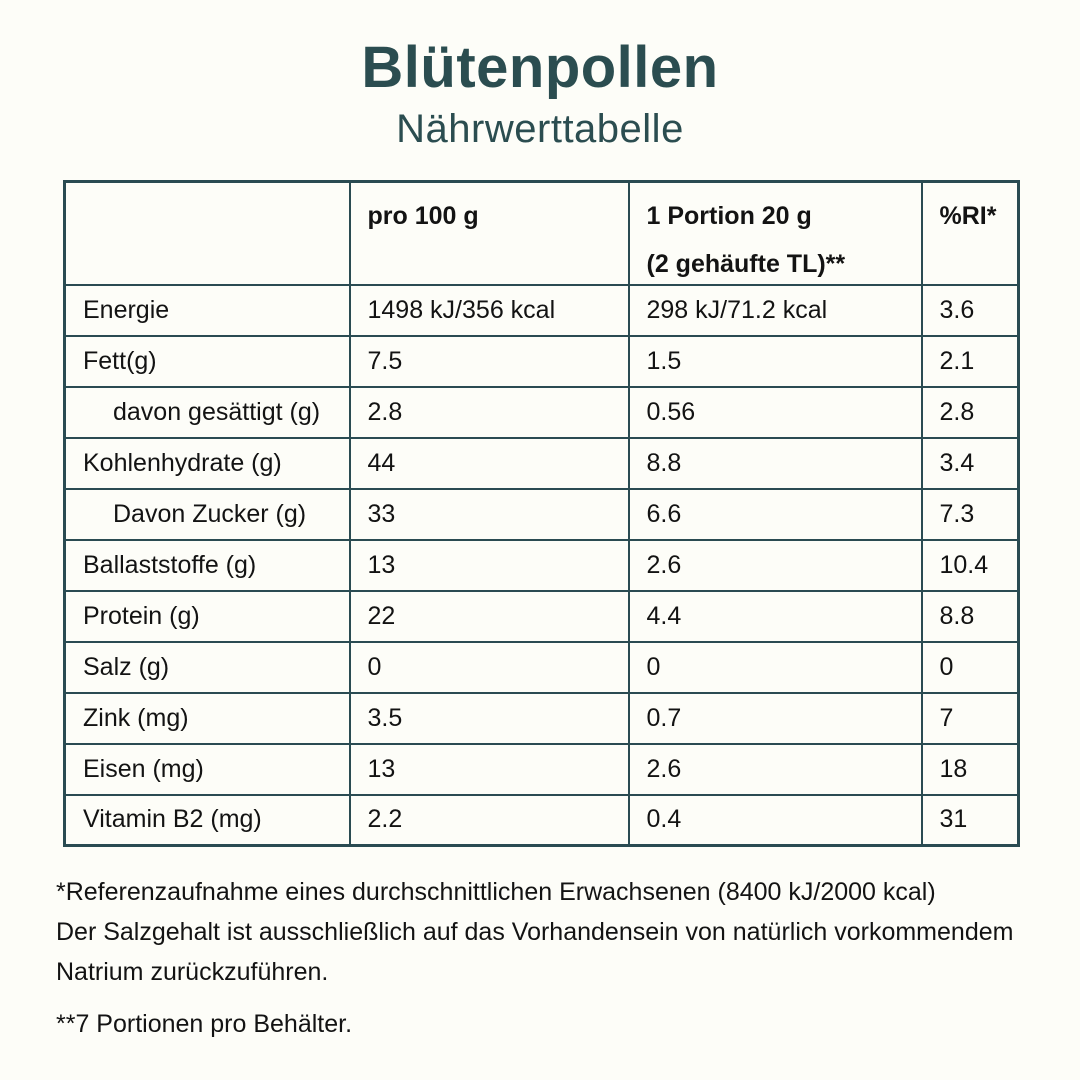 This screenshot has width=1080, height=1080. I want to click on row-ri: 0, so click(970, 667).